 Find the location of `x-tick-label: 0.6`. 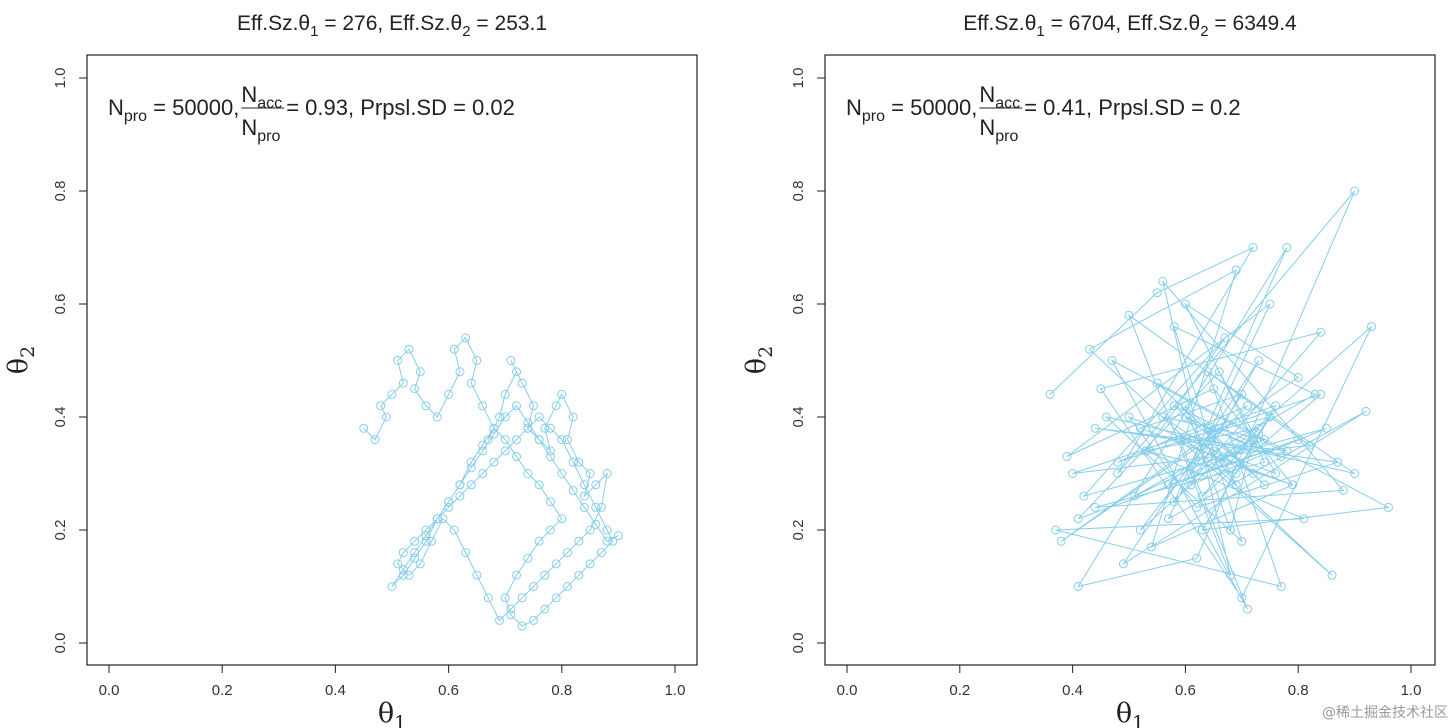

x-tick-label: 0.6 is located at coordinates (448, 690).